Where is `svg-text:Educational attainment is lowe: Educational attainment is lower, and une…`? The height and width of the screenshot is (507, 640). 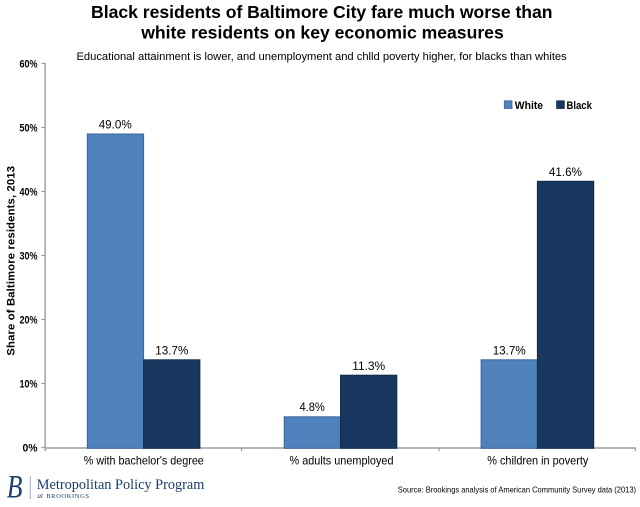 svg-text:Educational attainment is lowe: Educational attainment is lower, and une… is located at coordinates (321, 57).